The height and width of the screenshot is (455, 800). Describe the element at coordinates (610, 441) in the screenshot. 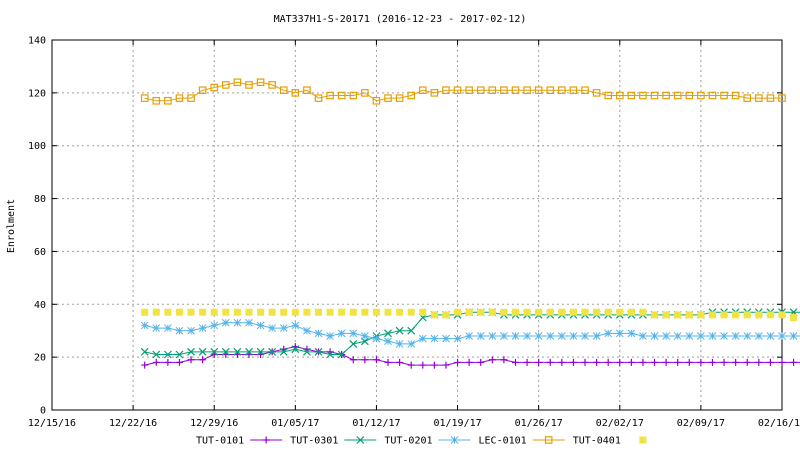

I see `legend-item-tut-0401: TUT-0401` at that location.